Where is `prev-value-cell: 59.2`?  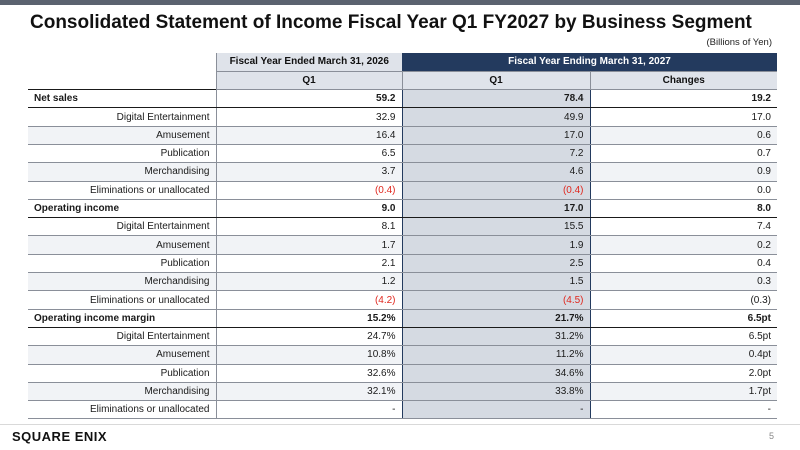 prev-value-cell: 59.2 is located at coordinates (308, 99).